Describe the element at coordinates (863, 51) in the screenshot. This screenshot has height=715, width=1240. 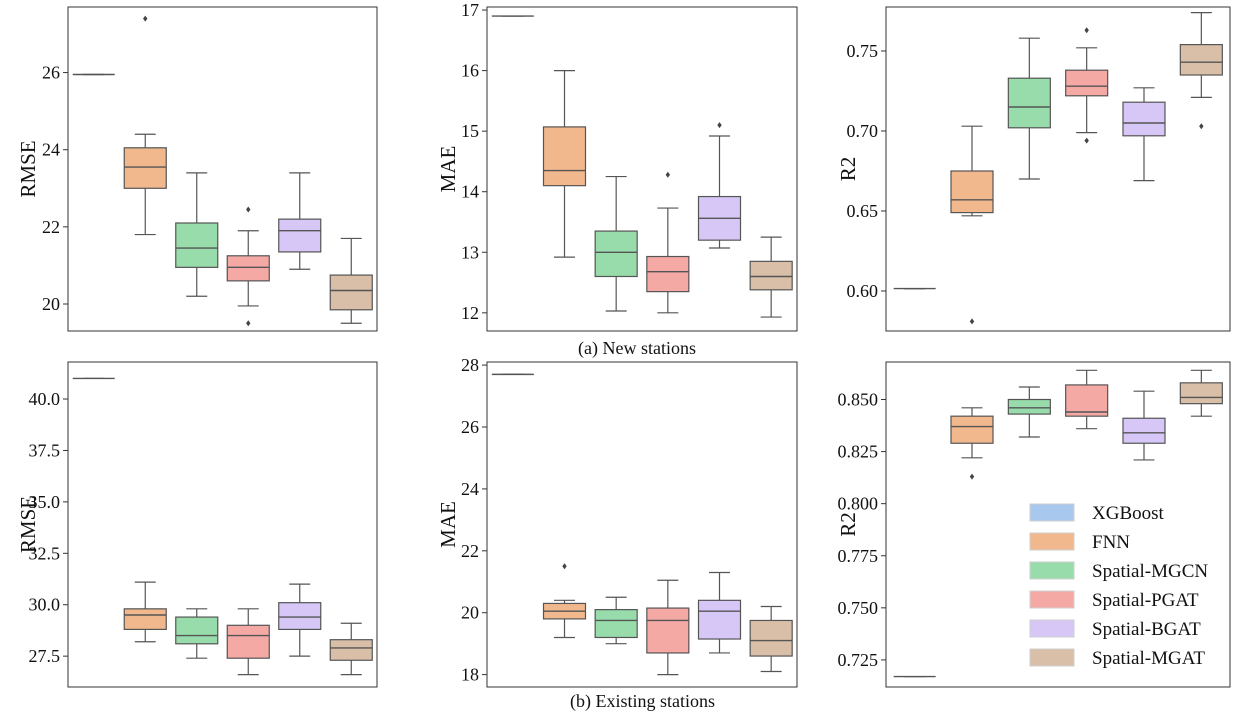
I see `y-tick-label: 0.75` at that location.